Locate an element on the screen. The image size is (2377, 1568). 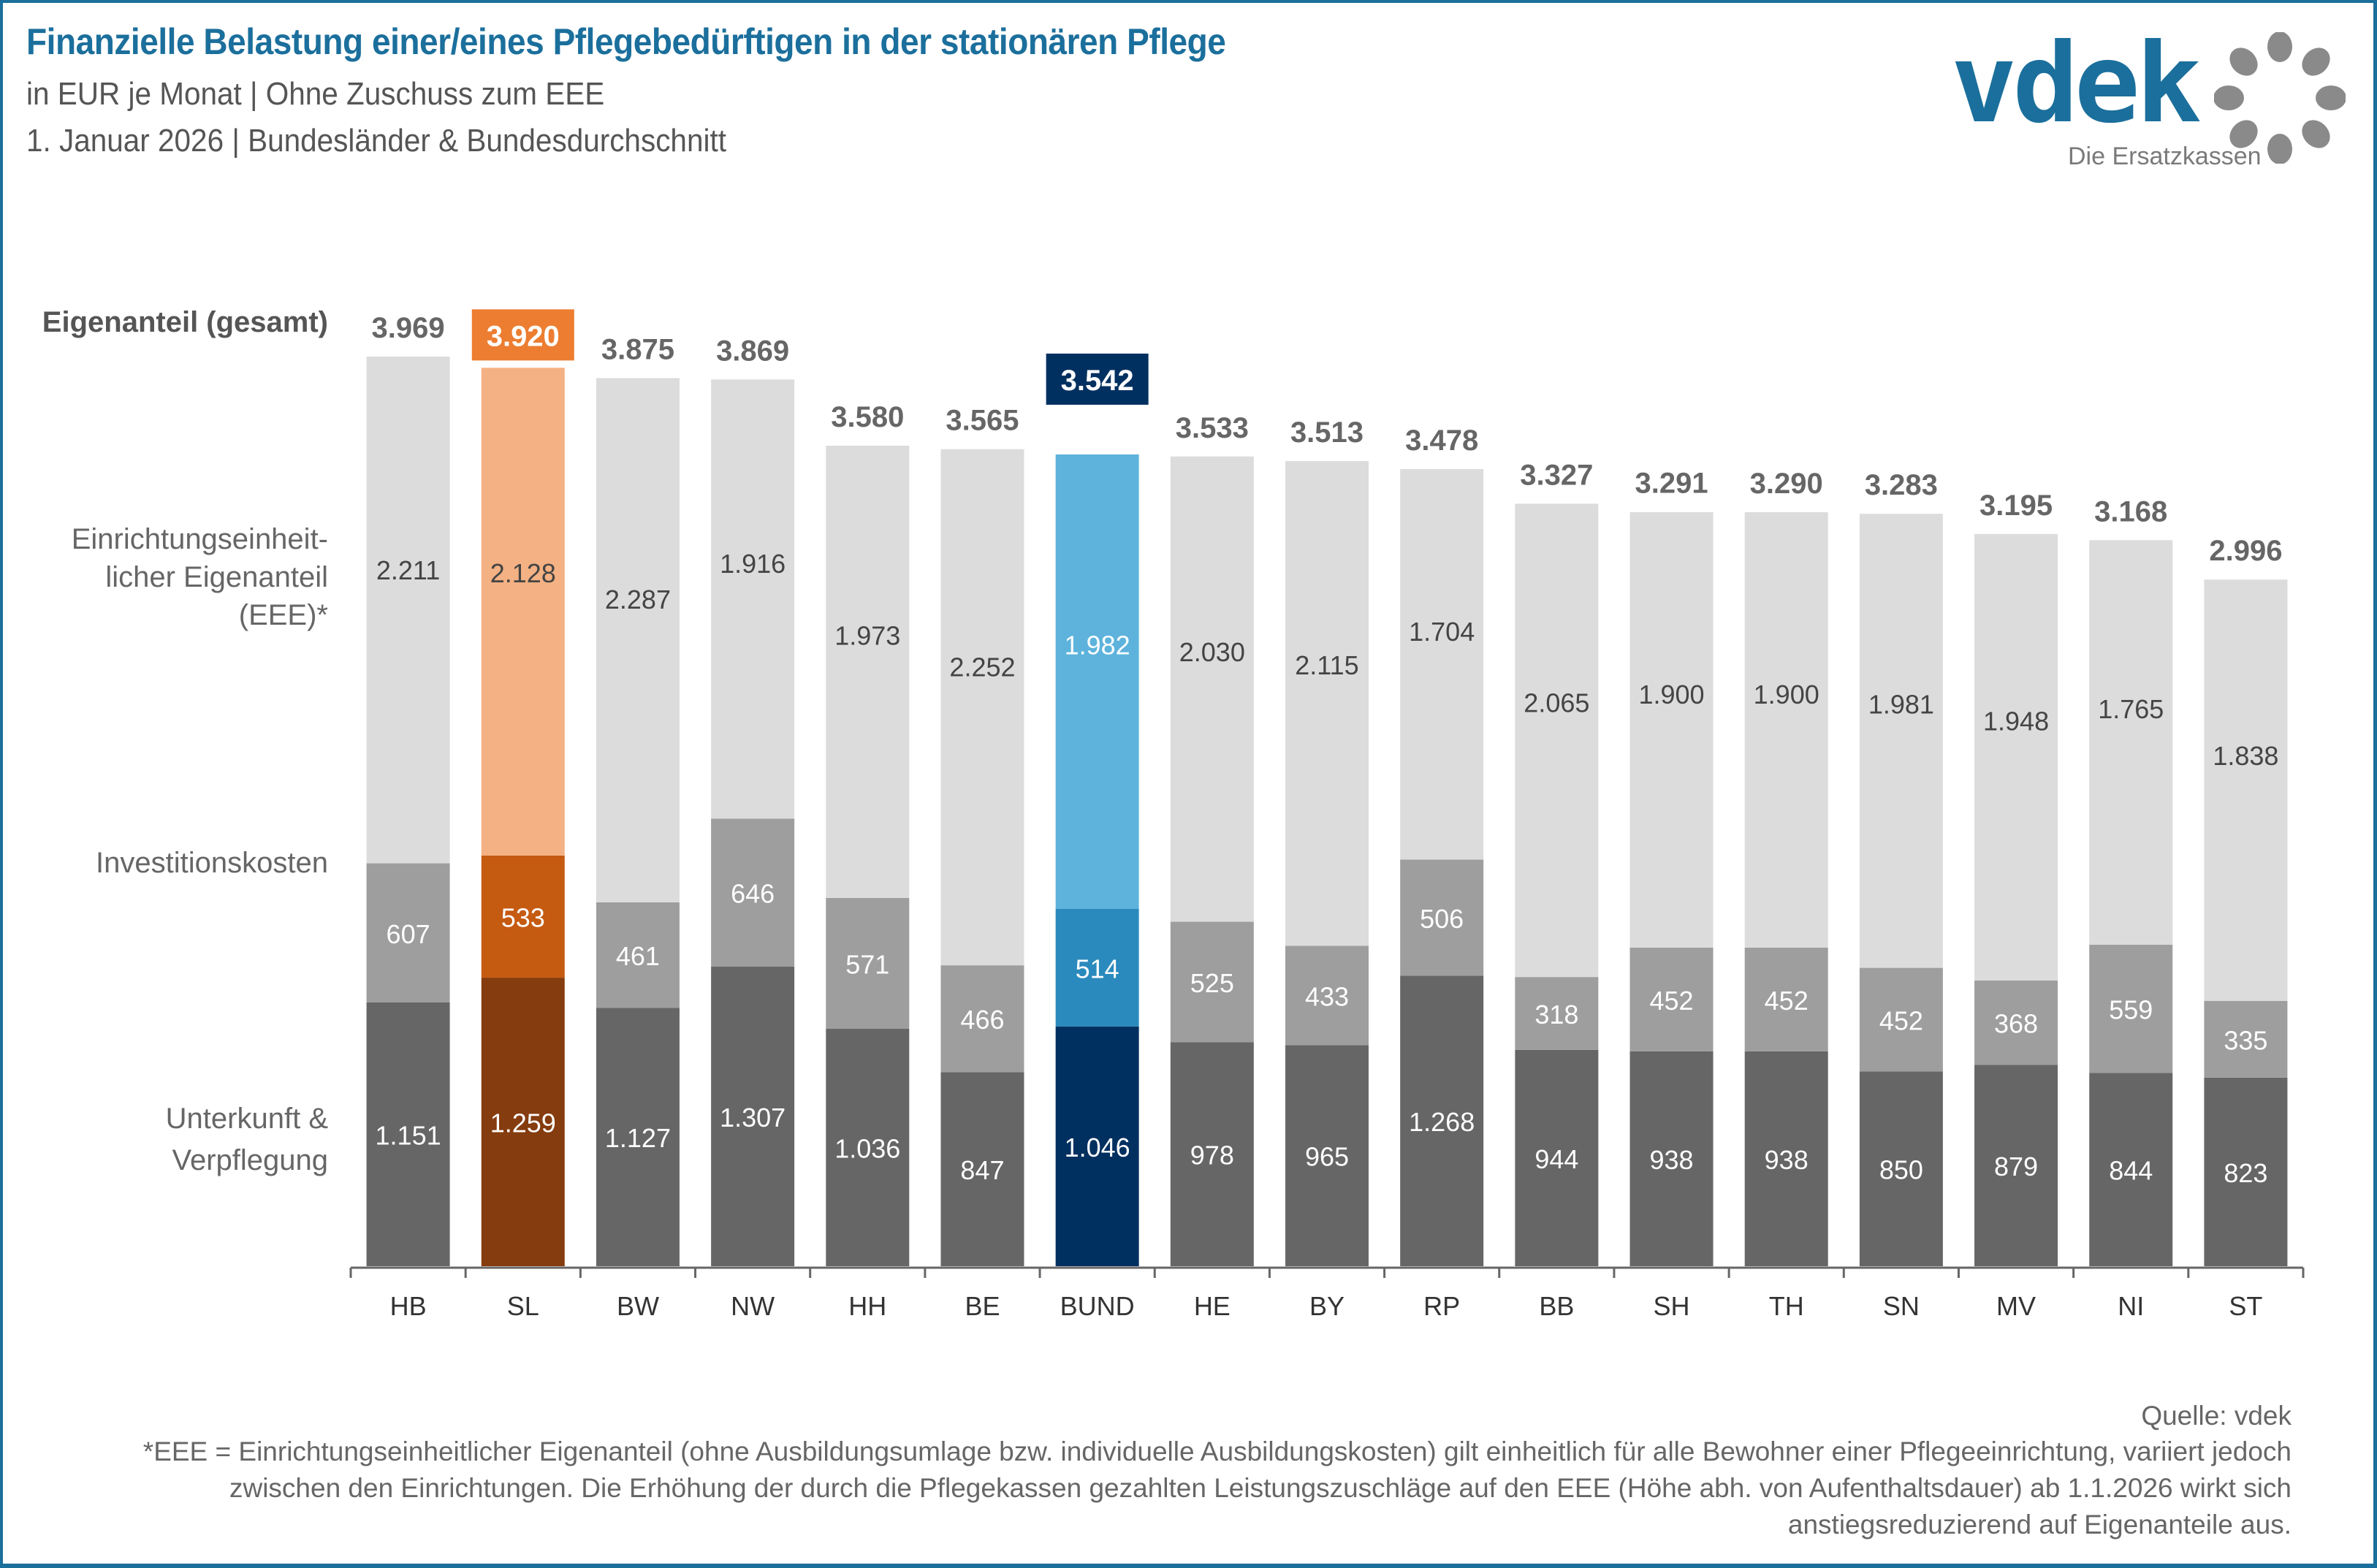
bar-segment-uv-hb is located at coordinates (408, 1134).